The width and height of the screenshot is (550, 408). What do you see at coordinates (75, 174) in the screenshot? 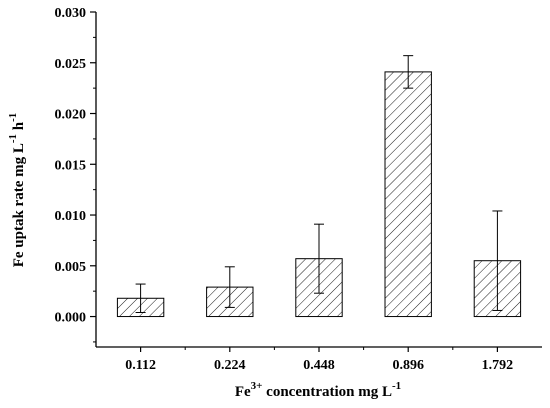
I see `y-ticks-group: 0.000 0.005 0.010 0.015 0.020 0.025 0.030` at bounding box center [75, 174].